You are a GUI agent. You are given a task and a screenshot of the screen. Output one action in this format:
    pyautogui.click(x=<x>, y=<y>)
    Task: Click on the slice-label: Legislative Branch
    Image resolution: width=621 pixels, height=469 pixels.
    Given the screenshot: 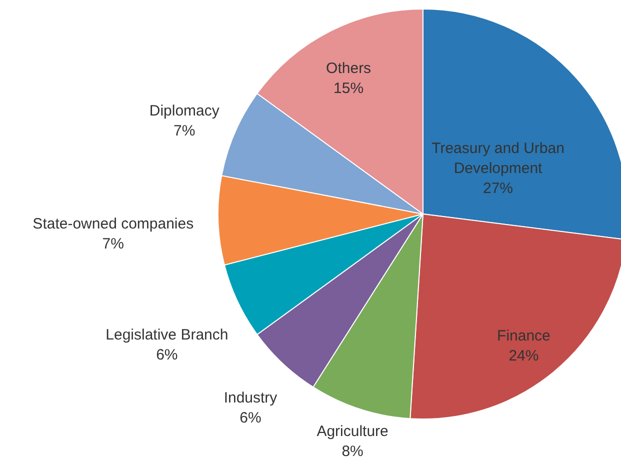 What is the action you would take?
    pyautogui.click(x=167, y=335)
    